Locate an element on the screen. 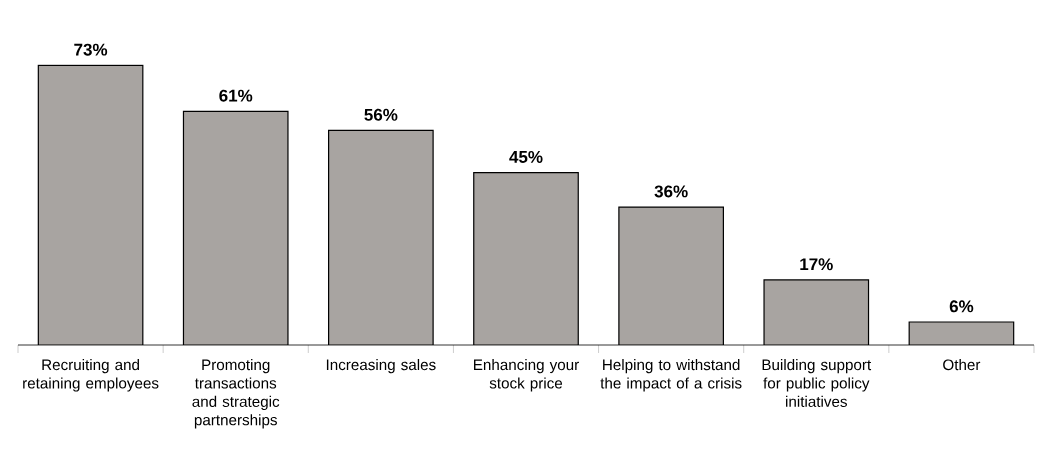  x-tick-label: Helping to withstand the impact of a crisis is located at coordinates (671, 375).